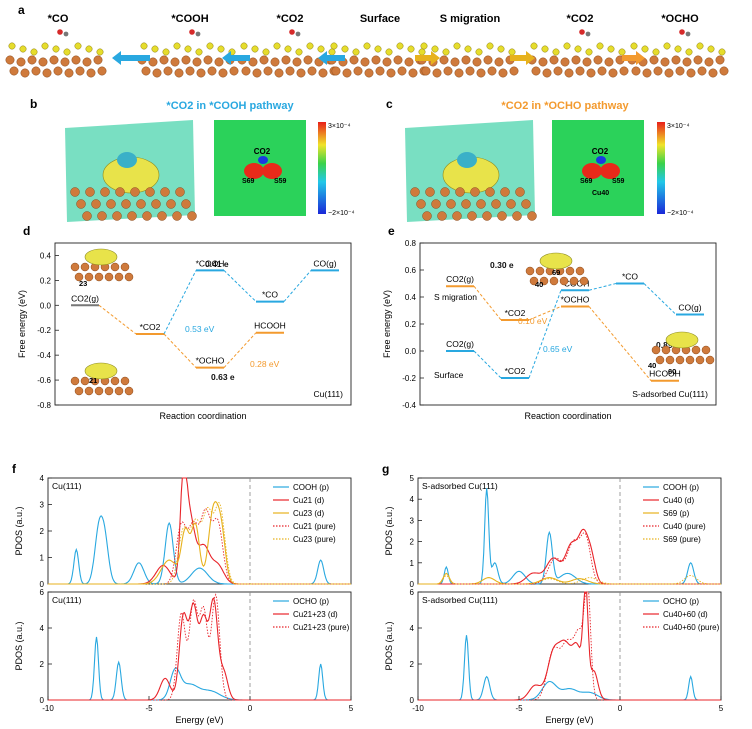 The width and height of the screenshot is (752, 729). Describe the element at coordinates (689, 308) in the screenshot. I see `level-label: CO(g)` at that location.